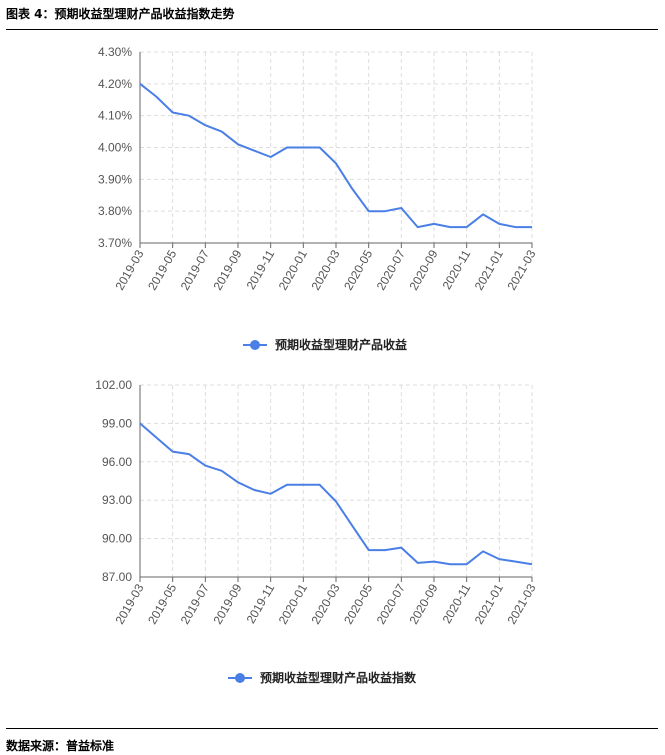 The image size is (665, 755). Describe the element at coordinates (341, 344) in the screenshot. I see `legend-label: 预期收益型理财产品收益` at that location.